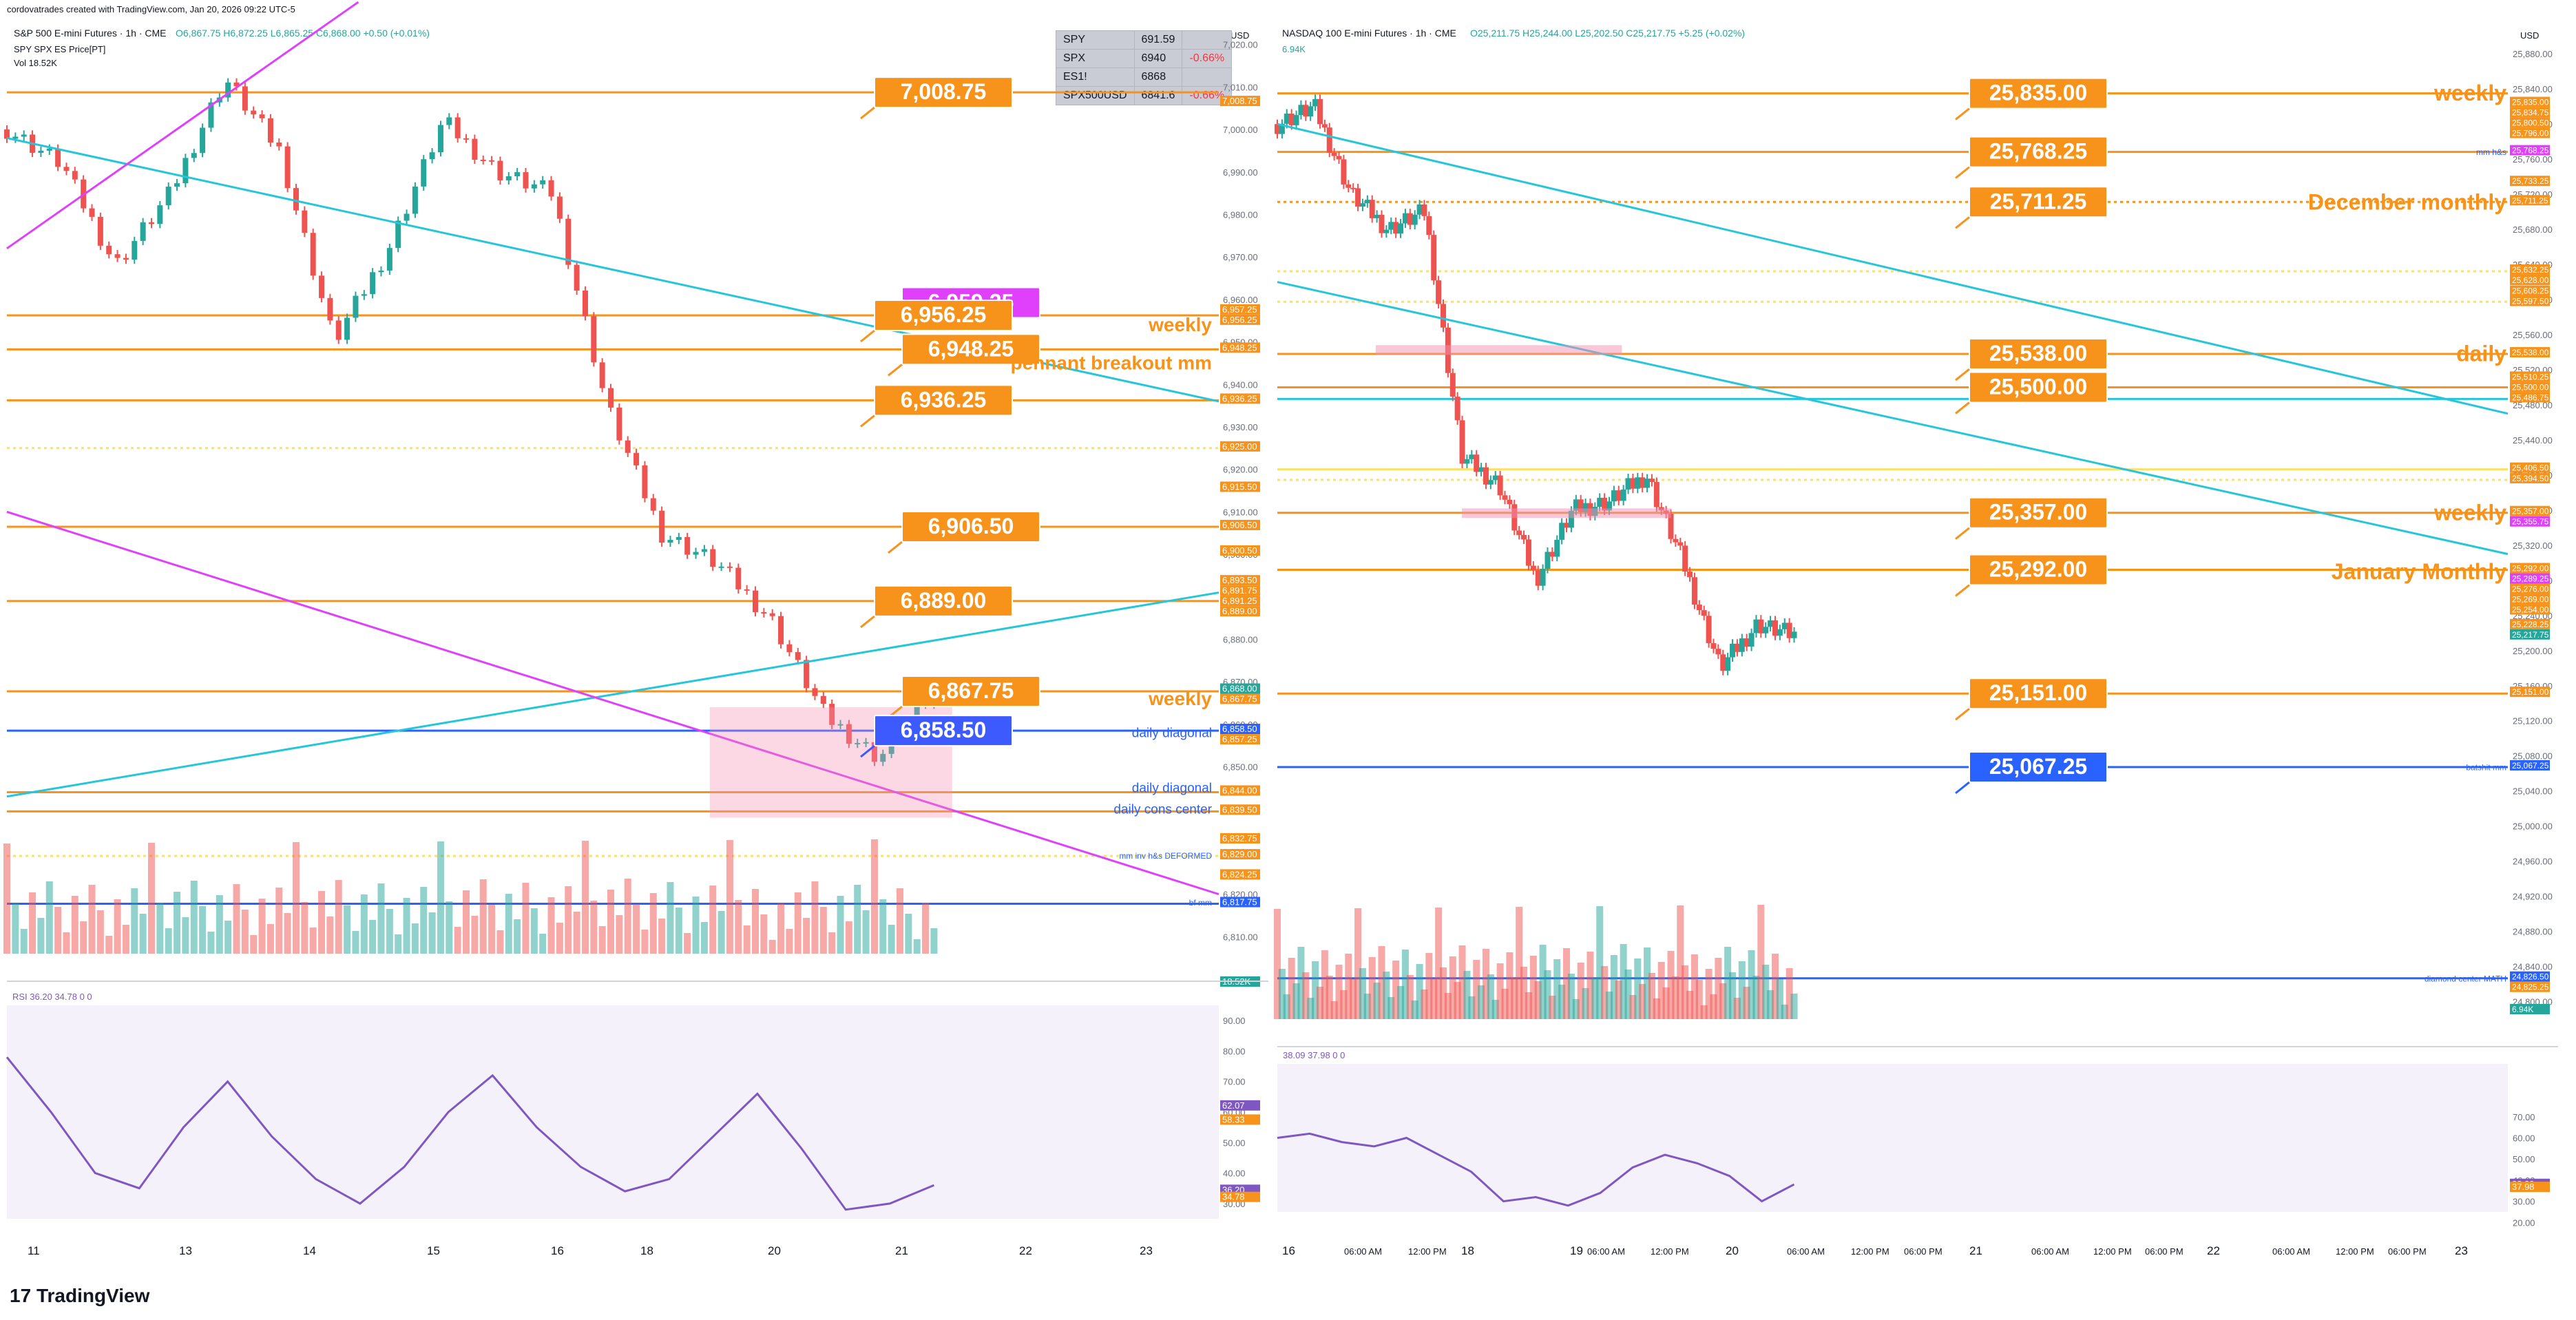 The width and height of the screenshot is (2576, 1320). Describe the element at coordinates (52, 997) in the screenshot. I see `rsi-label: RSI 36.20 34.78 0 0` at that location.